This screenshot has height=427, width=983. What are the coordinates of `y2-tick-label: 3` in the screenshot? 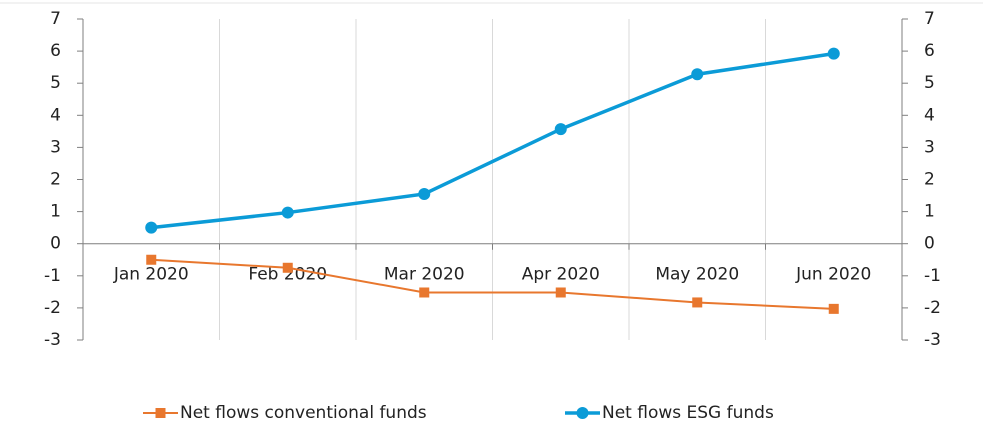 It's located at (929, 147).